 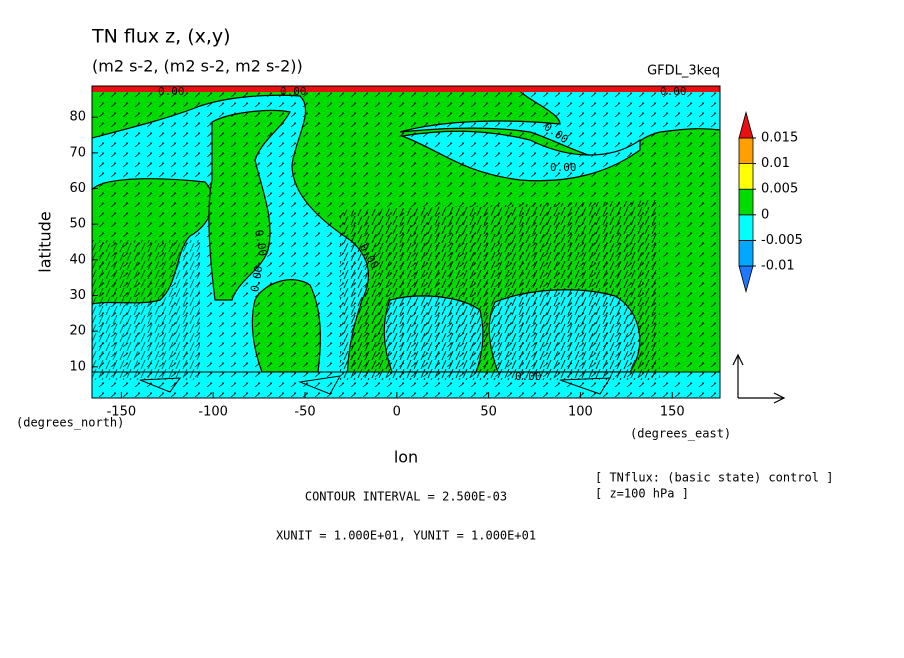 I want to click on colorbar-label: -0.01, so click(x=778, y=266).